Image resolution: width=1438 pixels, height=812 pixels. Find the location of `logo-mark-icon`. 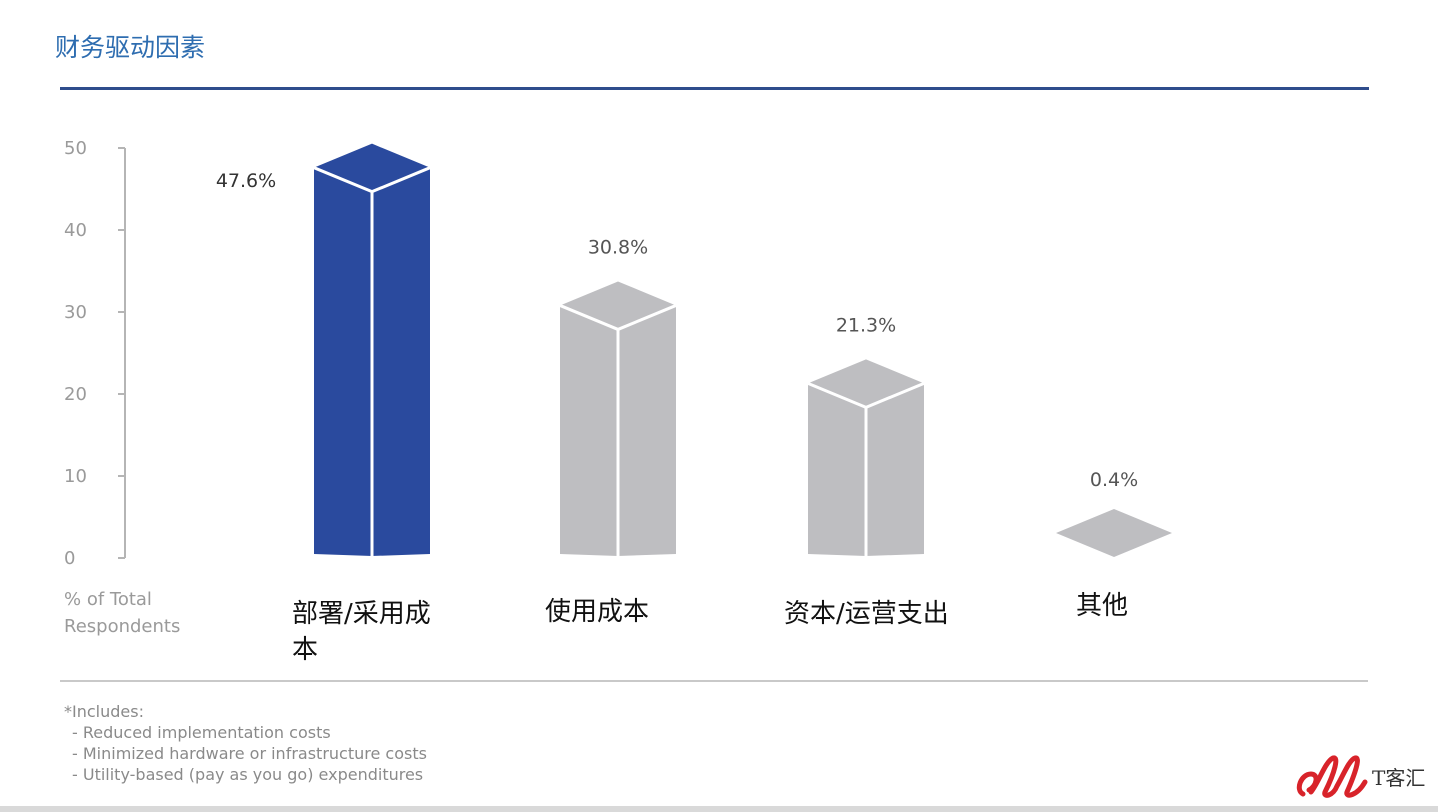

logo-mark-icon is located at coordinates (1332, 776).